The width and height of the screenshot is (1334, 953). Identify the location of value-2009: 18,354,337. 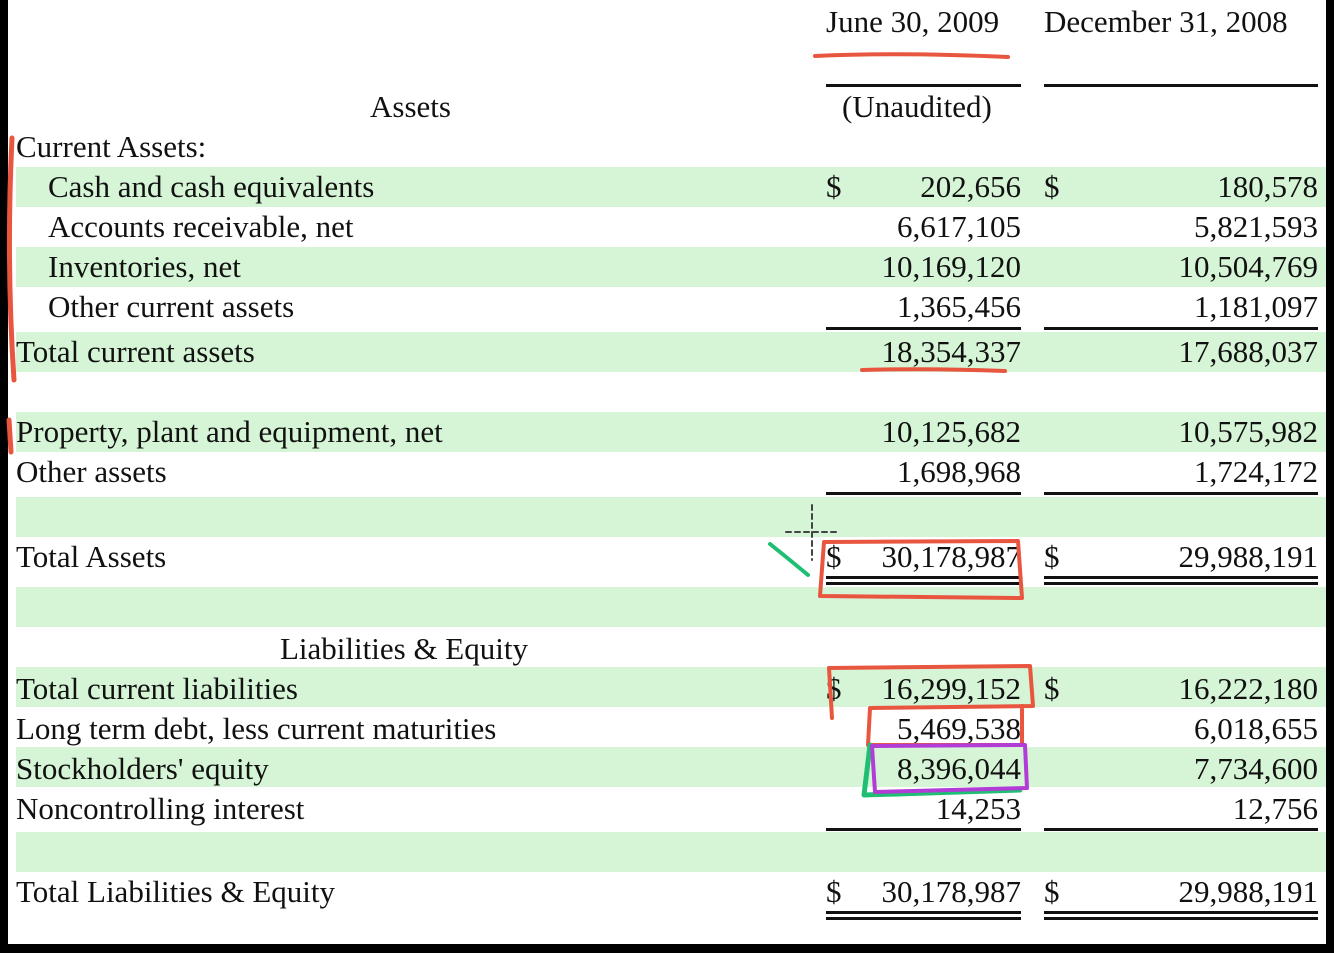
(951, 351).